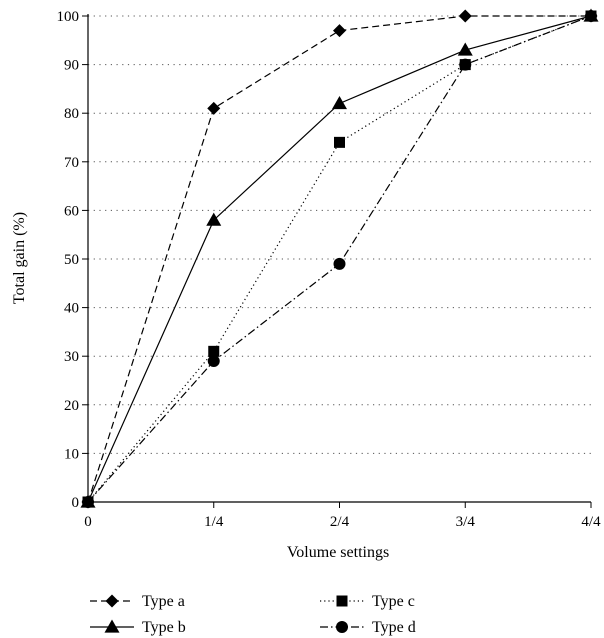 This screenshot has height=638, width=604. Describe the element at coordinates (393, 601) in the screenshot. I see `legend-label-3: Type c` at that location.